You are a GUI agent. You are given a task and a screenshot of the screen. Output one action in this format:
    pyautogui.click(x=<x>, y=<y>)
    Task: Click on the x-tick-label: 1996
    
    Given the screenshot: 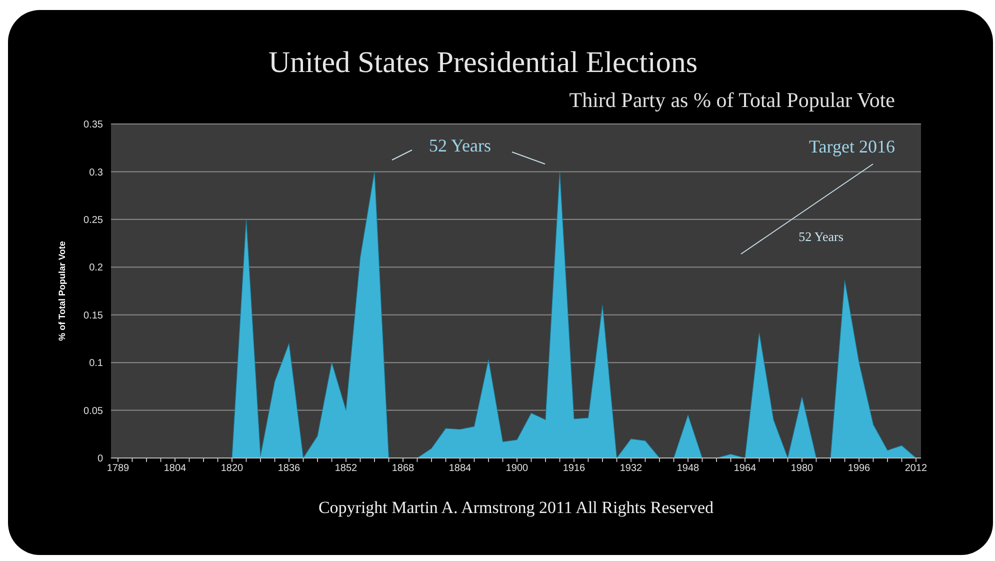 What is the action you would take?
    pyautogui.click(x=859, y=468)
    